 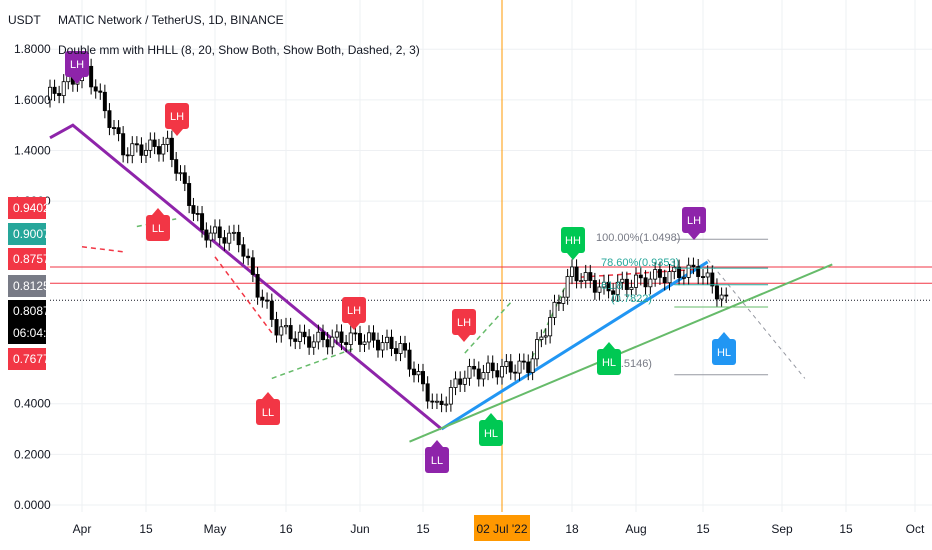 I want to click on price-tag: 0.8125, so click(x=29, y=286).